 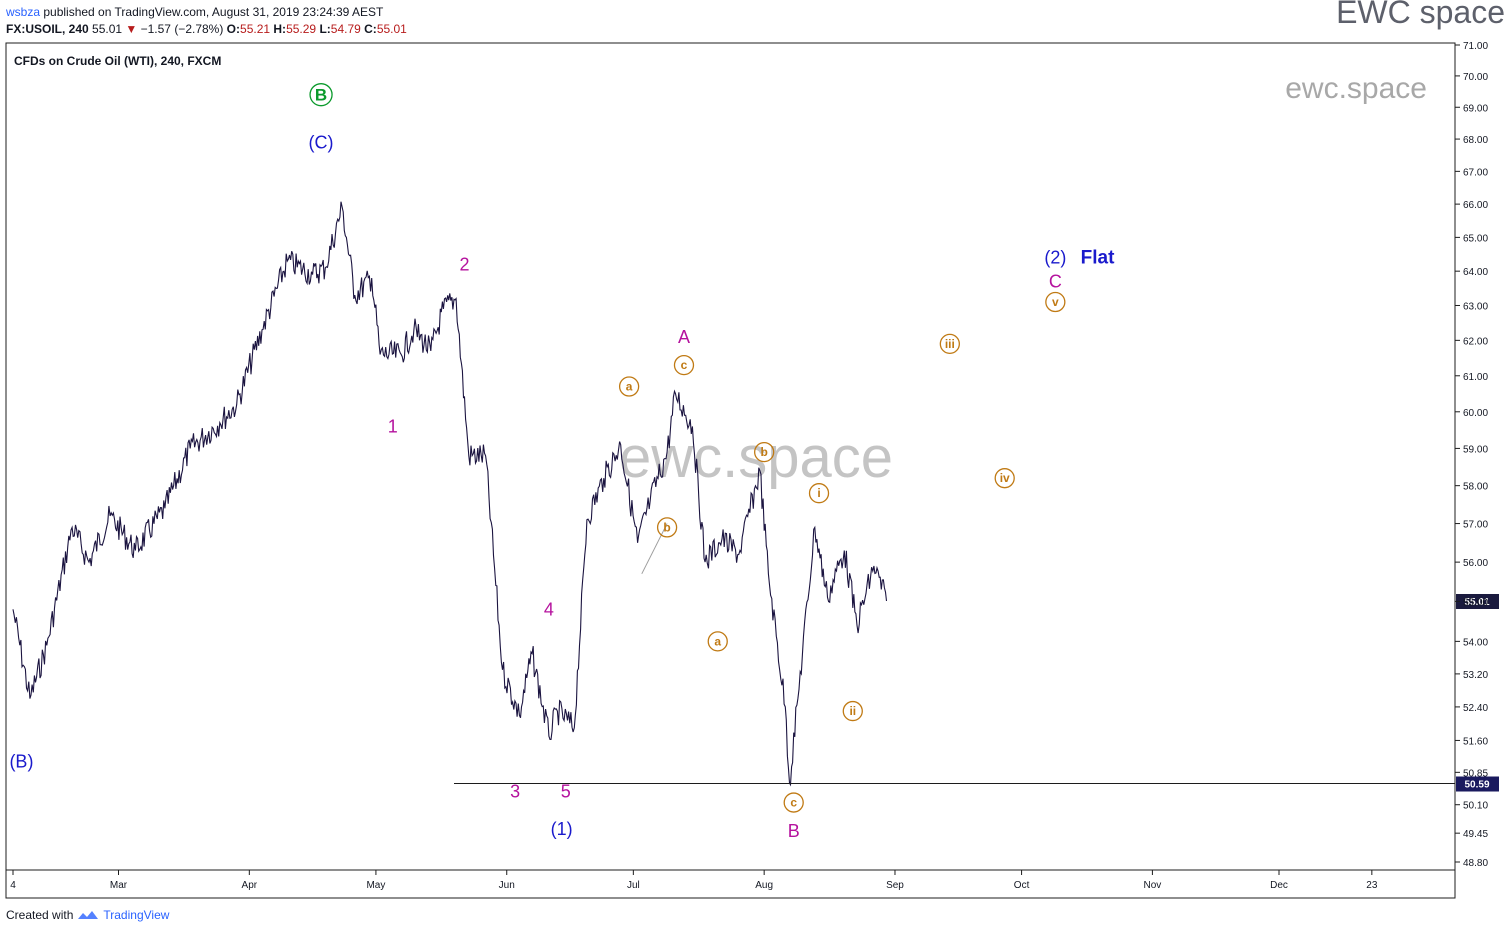 I want to click on watermark-right: ewc.space, so click(x=1356, y=88).